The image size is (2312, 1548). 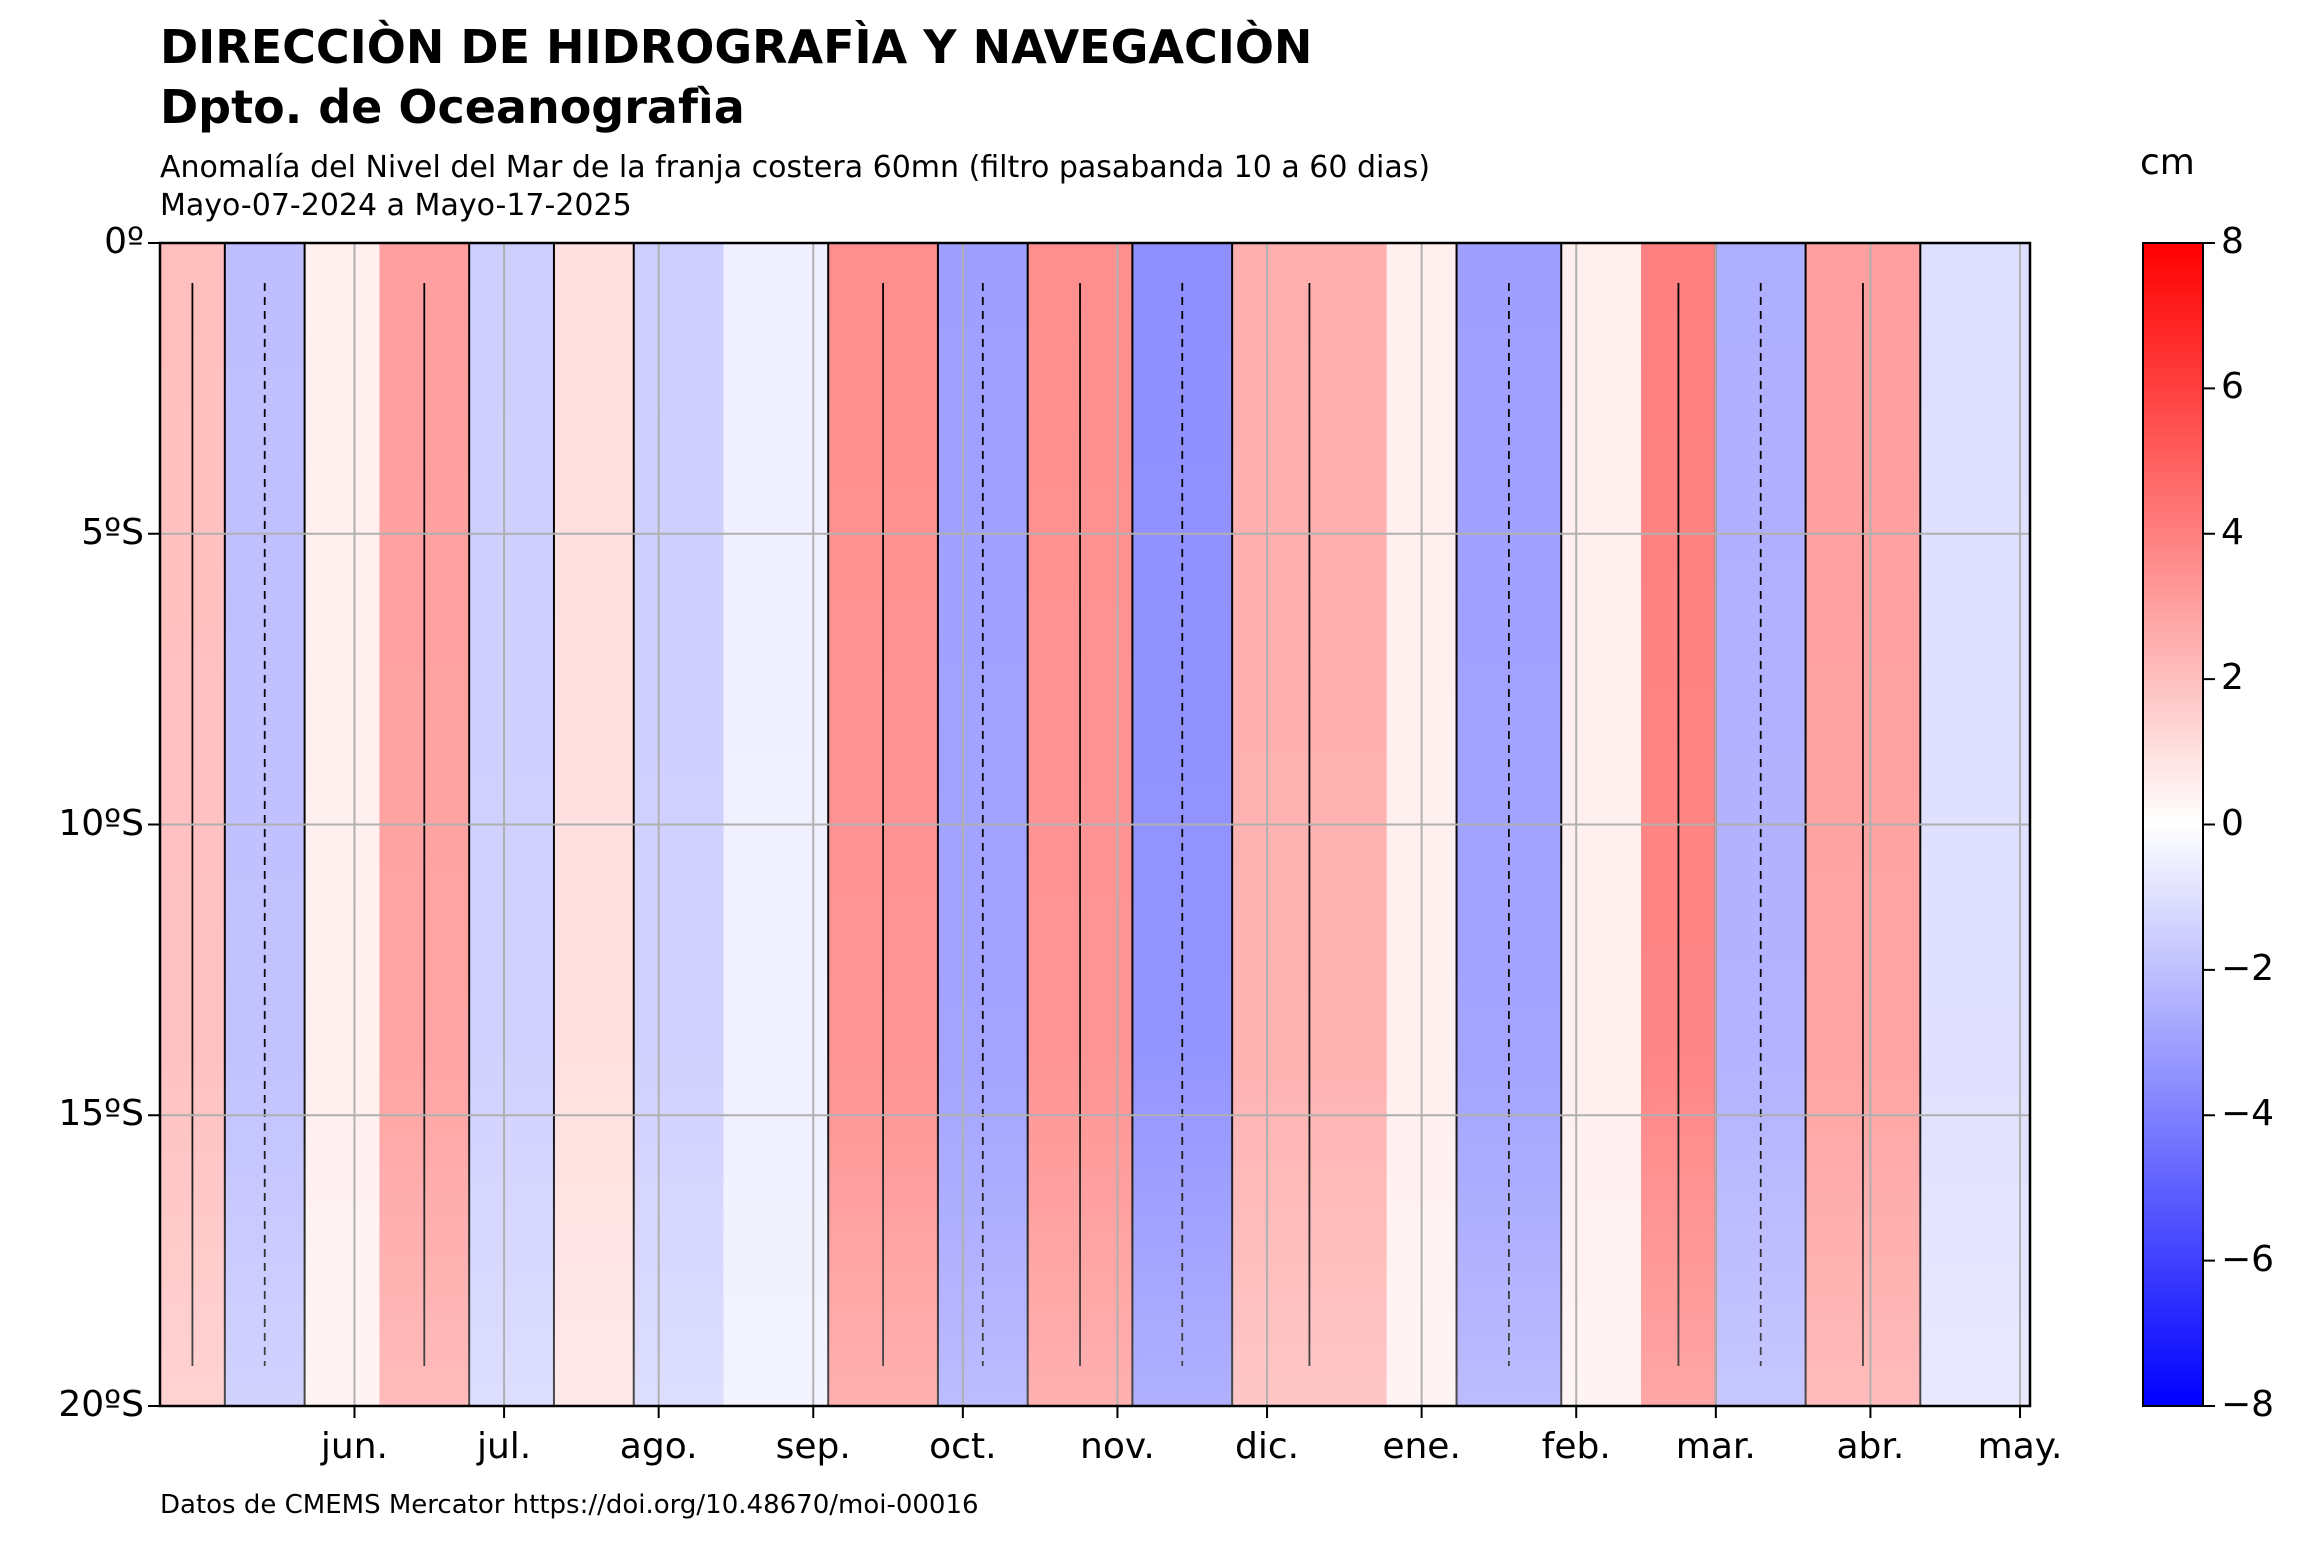 What do you see at coordinates (452, 107) in the screenshot?
I see `chart-subtitle-department: Dpto. de Oceanografìa` at bounding box center [452, 107].